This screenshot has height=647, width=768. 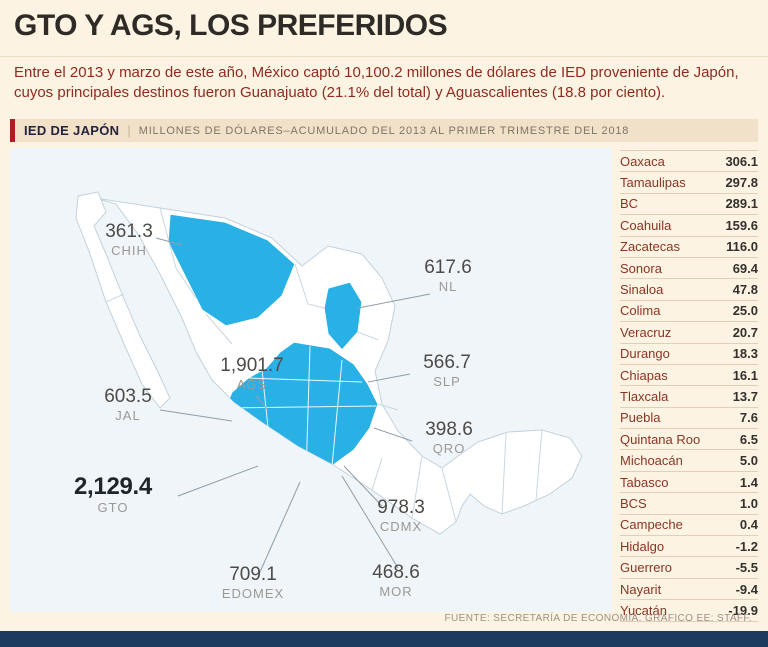 I want to click on map-value: 978.3, so click(x=401, y=507).